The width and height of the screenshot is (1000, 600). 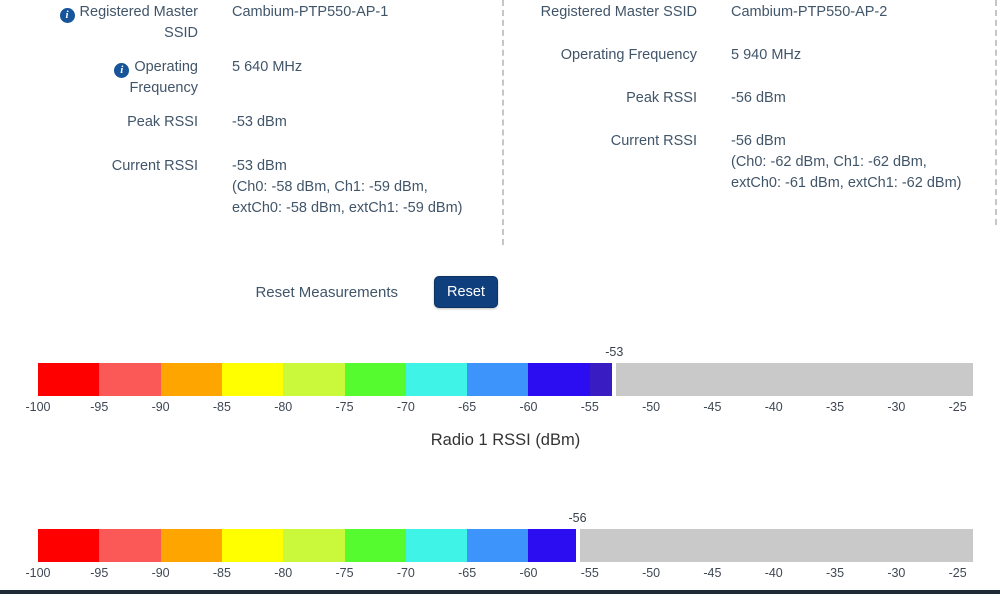 What do you see at coordinates (577, 518) in the screenshot?
I see `rssi-marker-value: -56` at bounding box center [577, 518].